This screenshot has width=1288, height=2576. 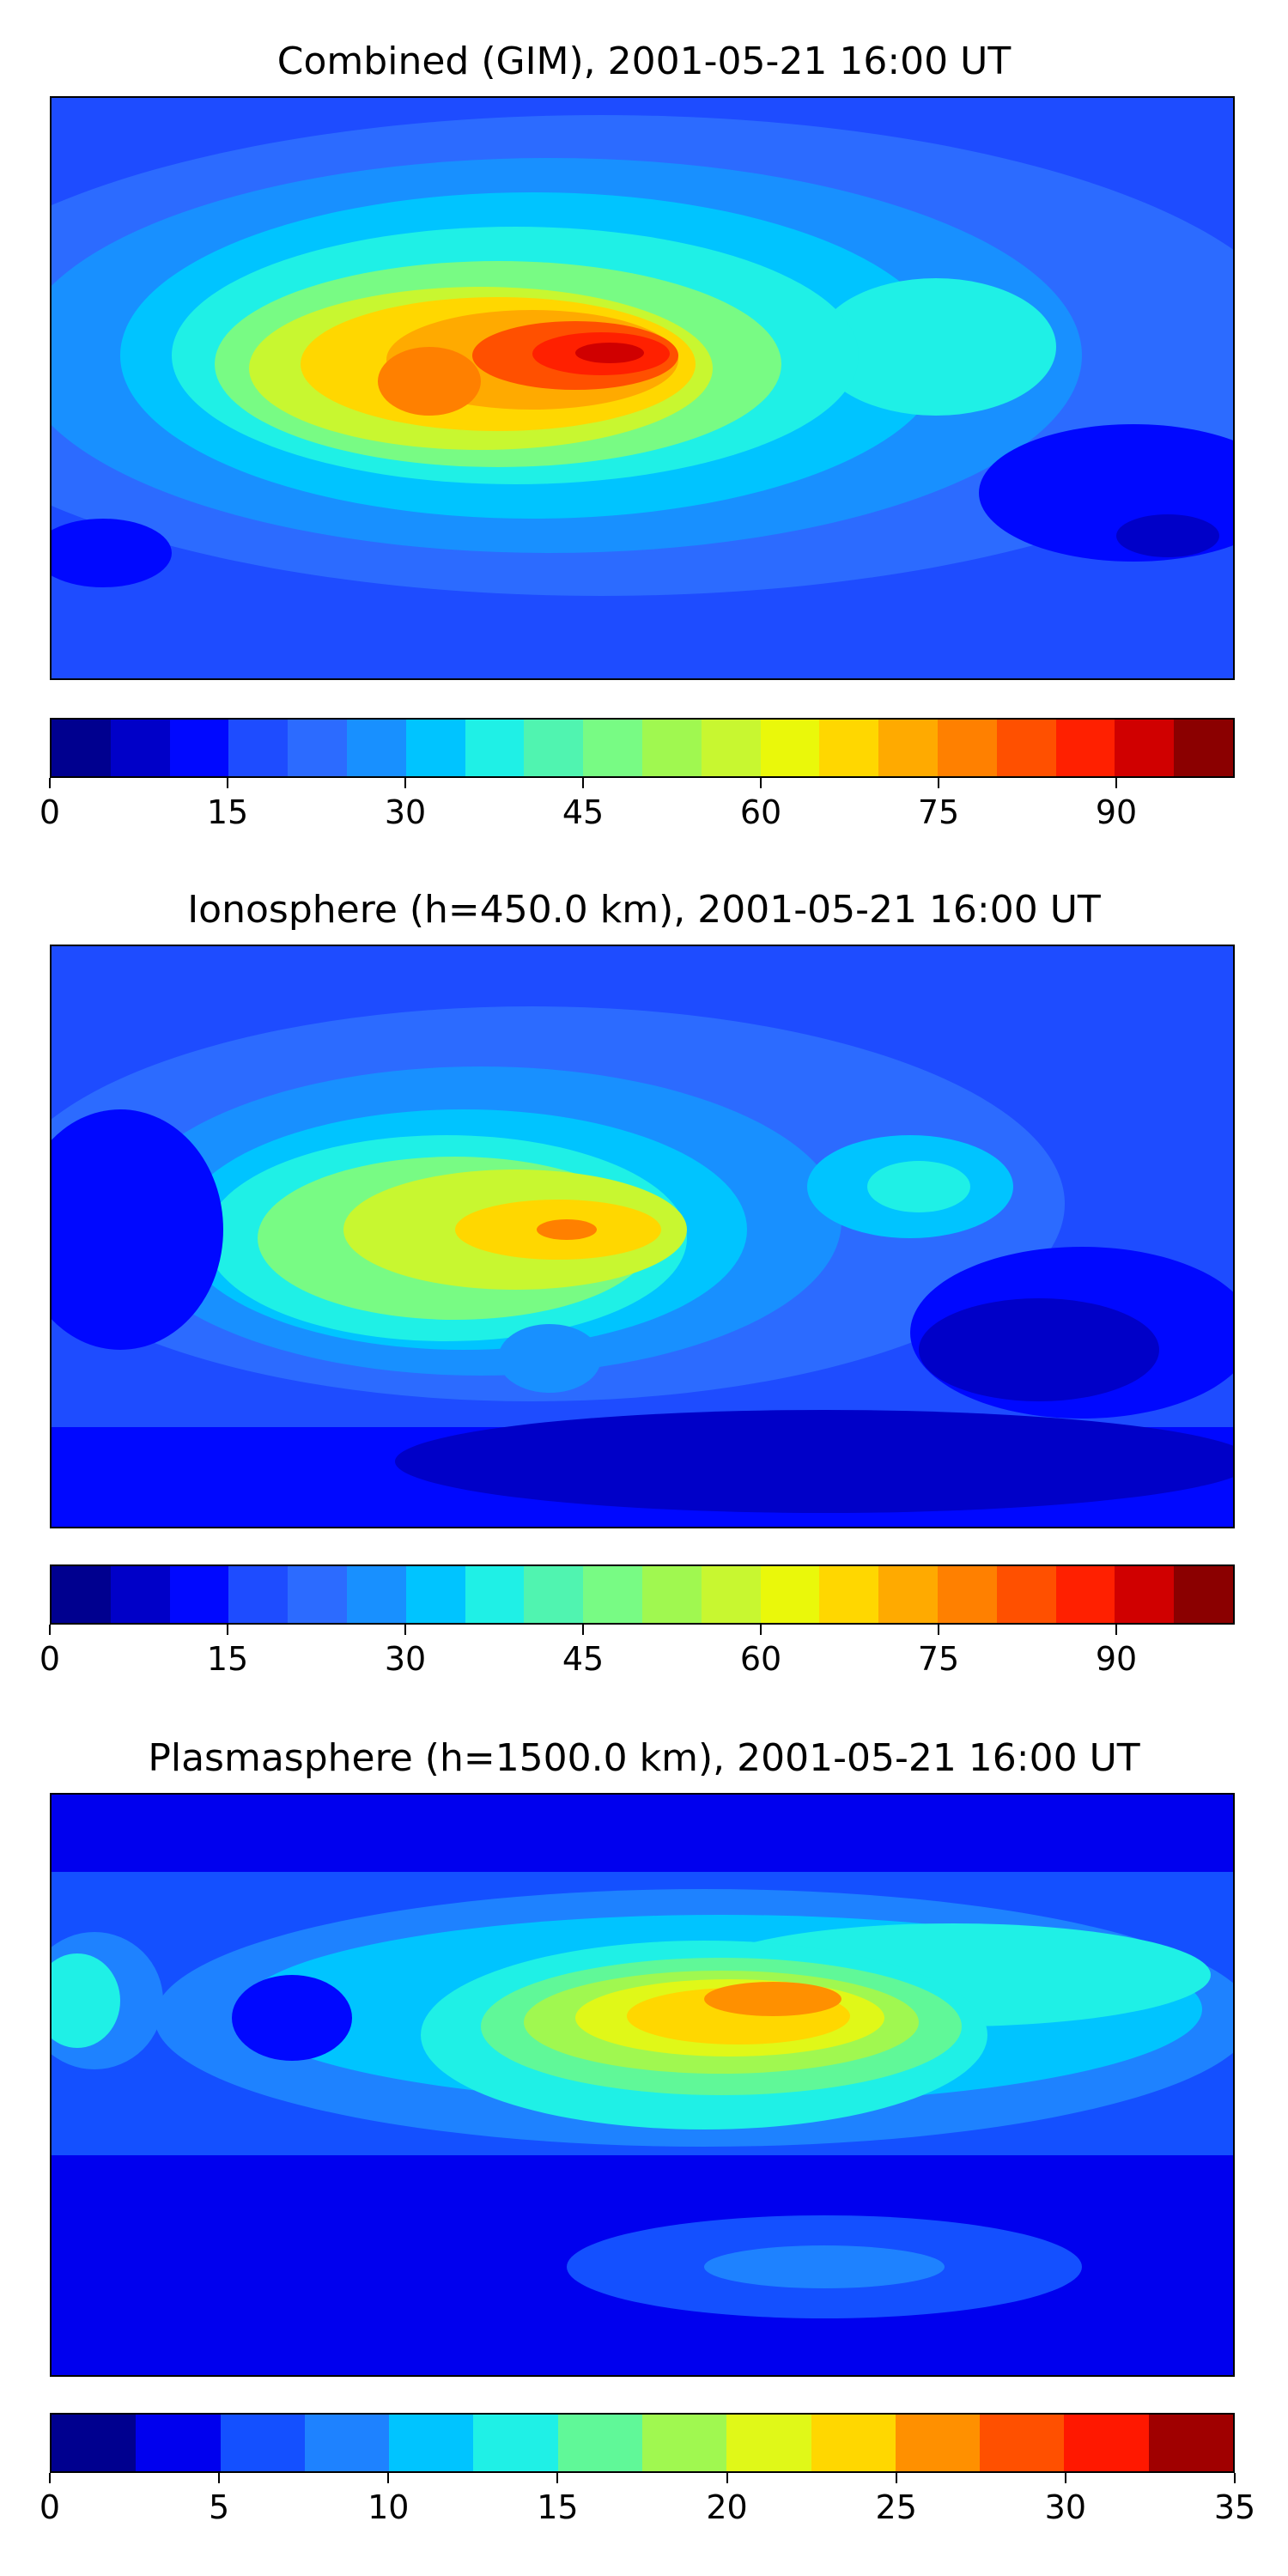 What do you see at coordinates (647, 2500) in the screenshot?
I see `colorbar-ticks: 0 5 10 15 20 25 30 35` at bounding box center [647, 2500].